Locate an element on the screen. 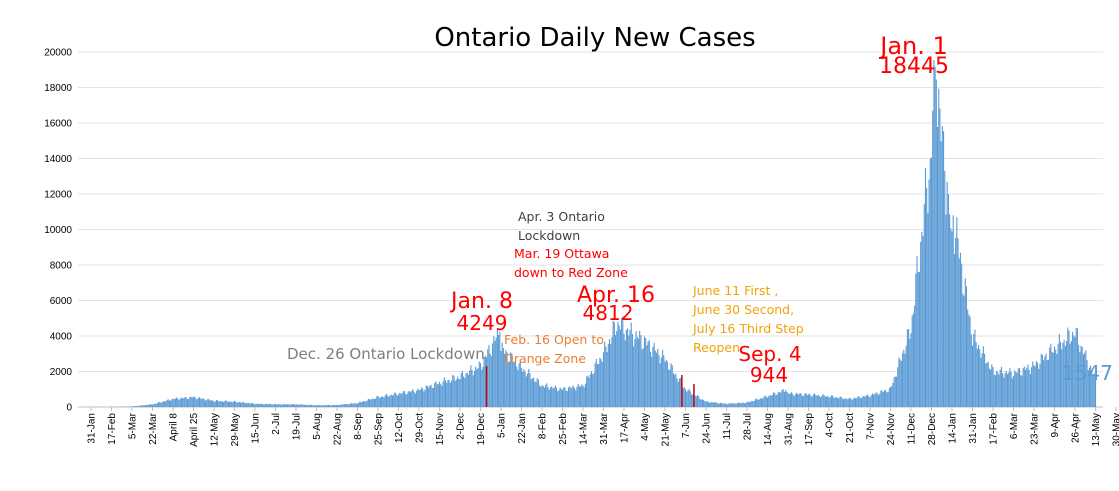 This screenshot has height=491, width=1119. x-tick-label: 29-May is located at coordinates (235, 429).